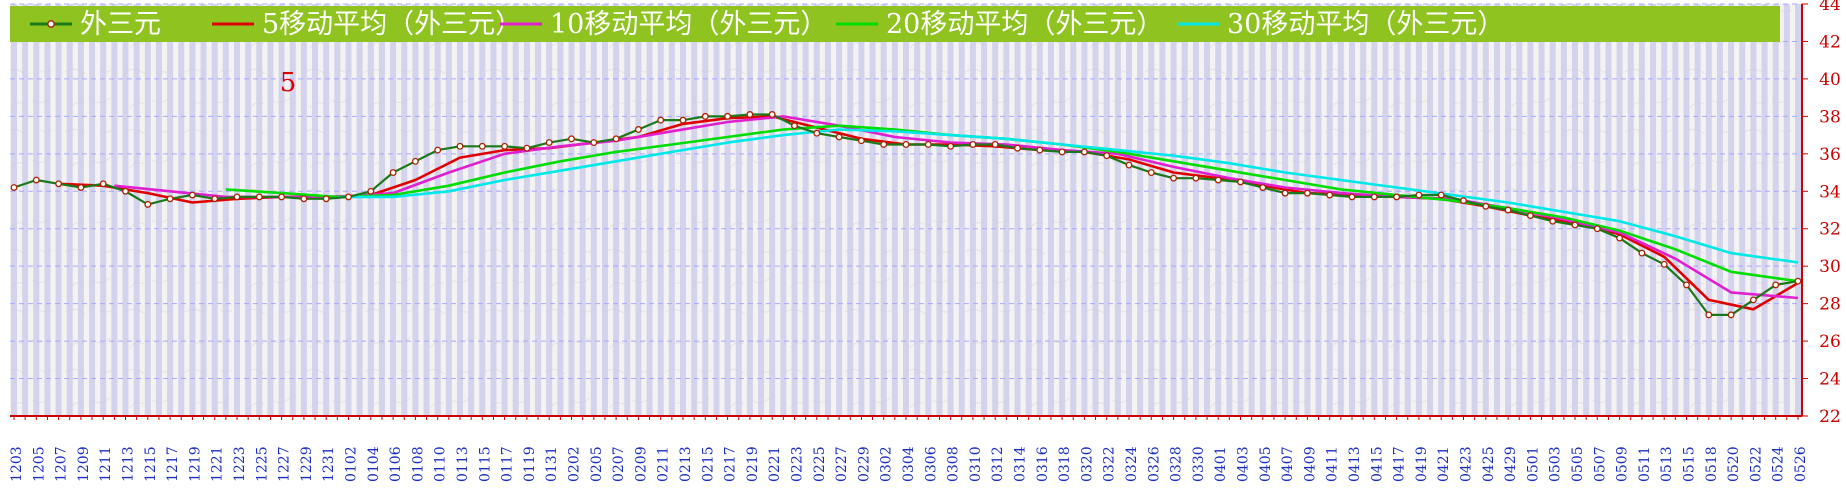 The width and height of the screenshot is (1846, 493). Describe the element at coordinates (688, 24) in the screenshot. I see `legend-entry: 10移动平均（外三元）` at that location.